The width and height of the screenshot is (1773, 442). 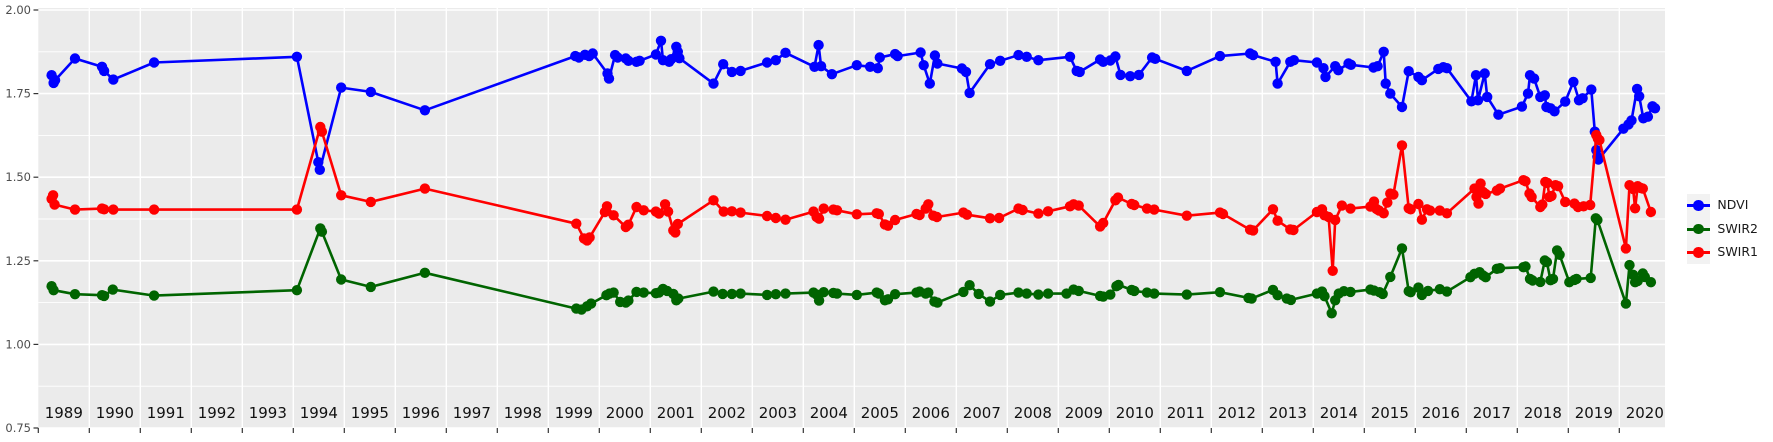 I want to click on legend: NDVI SWIR2 SWIR1, so click(x=1722, y=229).